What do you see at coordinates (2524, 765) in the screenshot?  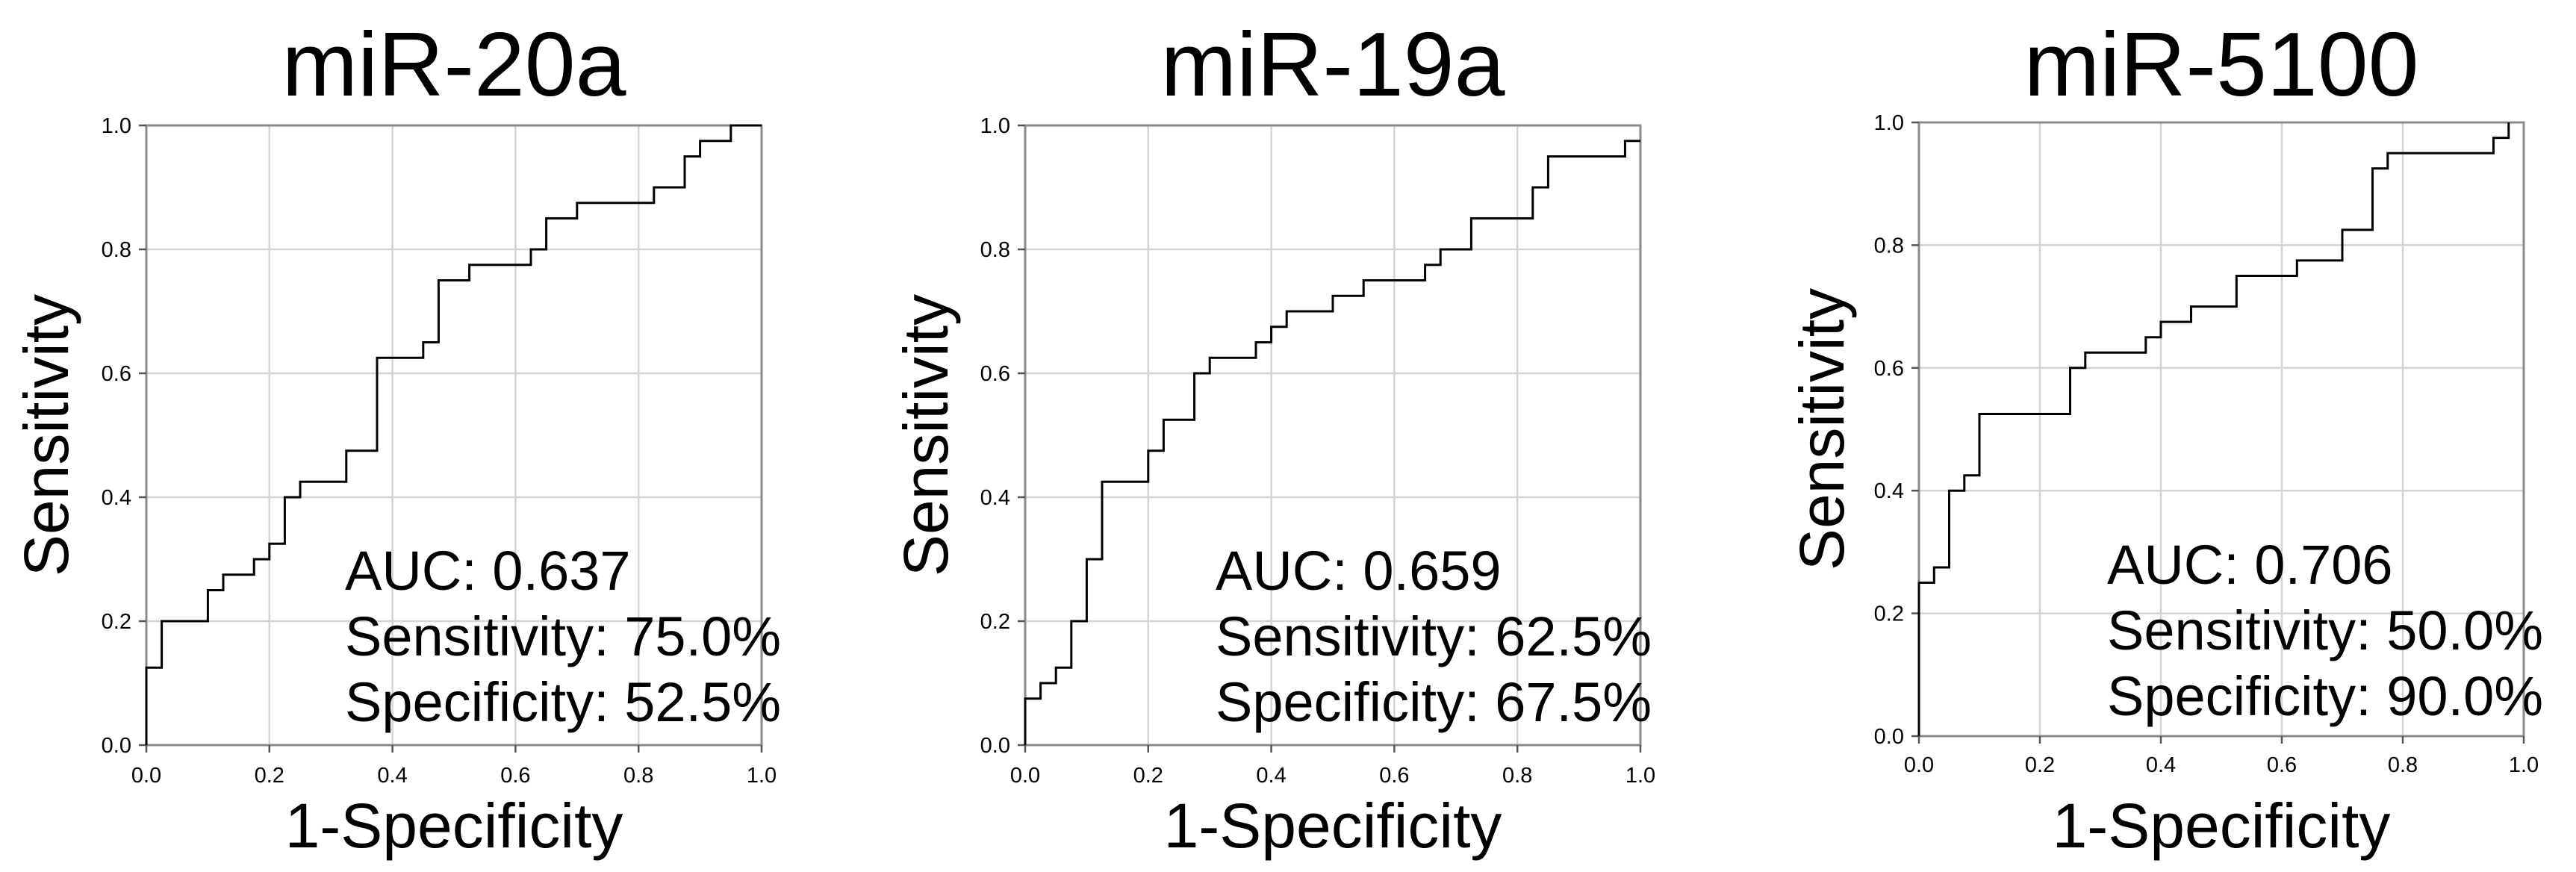 I see `chart-3-x-tick-label: 1.0` at bounding box center [2524, 765].